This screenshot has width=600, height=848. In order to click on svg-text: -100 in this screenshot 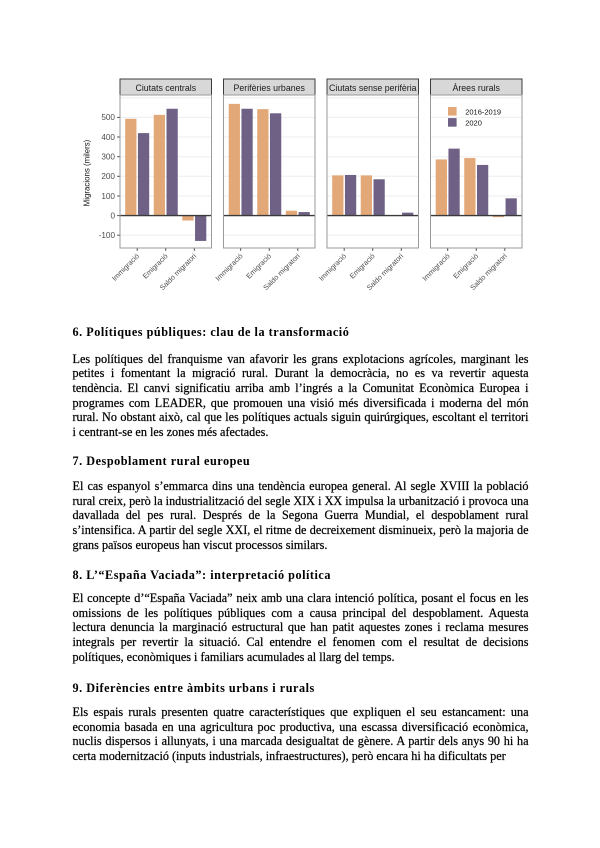, I will do `click(107, 235)`.